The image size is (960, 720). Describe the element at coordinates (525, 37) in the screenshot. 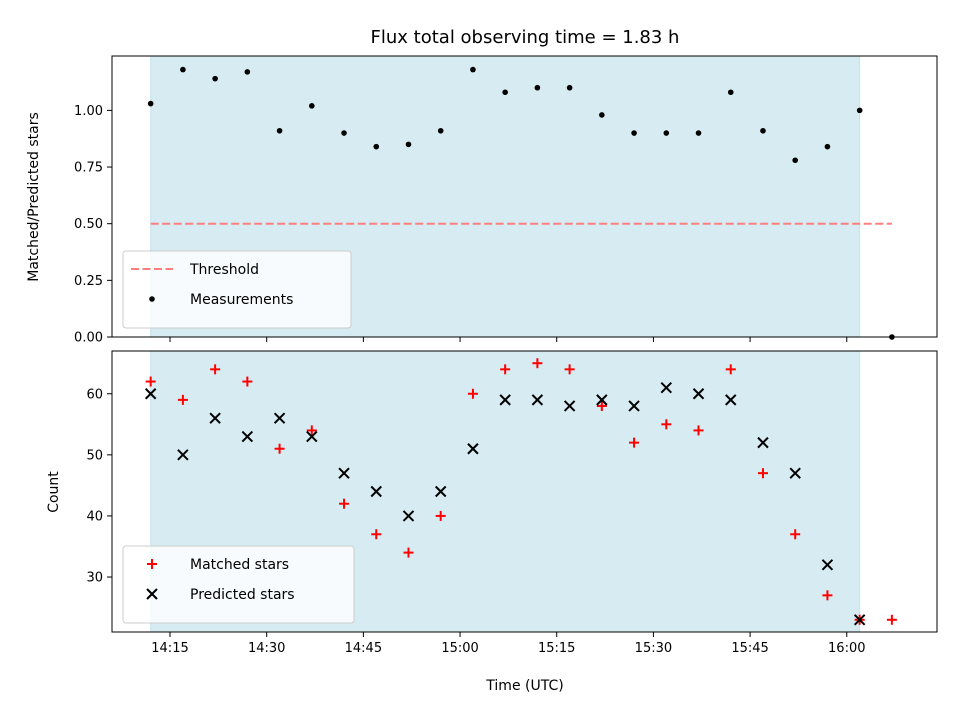

I see `chart-title: Flux total observing time = 1.83 h` at that location.